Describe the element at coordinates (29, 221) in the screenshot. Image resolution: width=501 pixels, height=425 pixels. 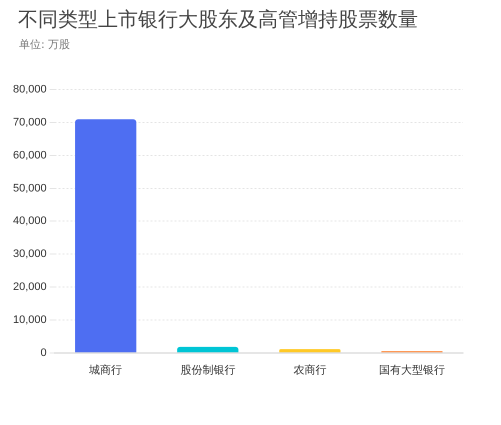
I see `y-tick-label: 40,000` at that location.